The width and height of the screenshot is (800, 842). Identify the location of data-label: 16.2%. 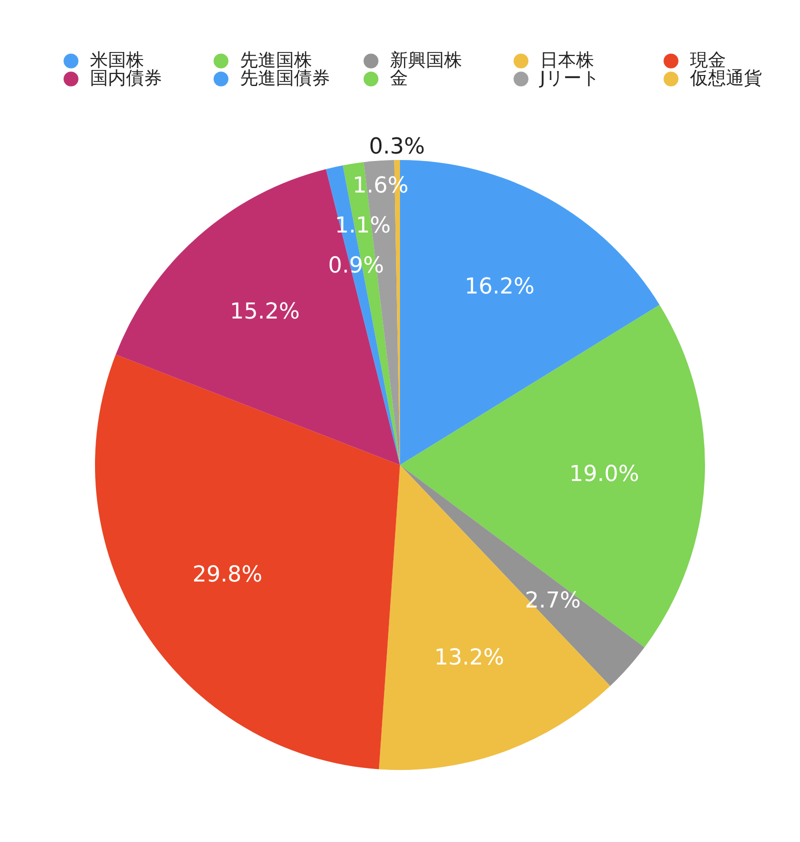
(499, 287).